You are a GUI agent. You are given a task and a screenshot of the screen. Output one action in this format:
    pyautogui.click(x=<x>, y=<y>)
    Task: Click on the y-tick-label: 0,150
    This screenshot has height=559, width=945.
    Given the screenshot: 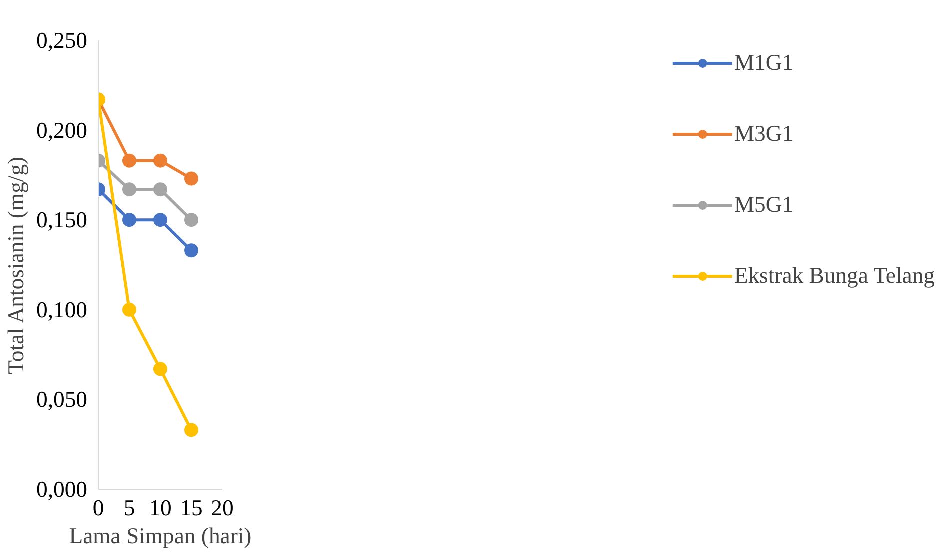 What is the action you would take?
    pyautogui.click(x=62, y=220)
    